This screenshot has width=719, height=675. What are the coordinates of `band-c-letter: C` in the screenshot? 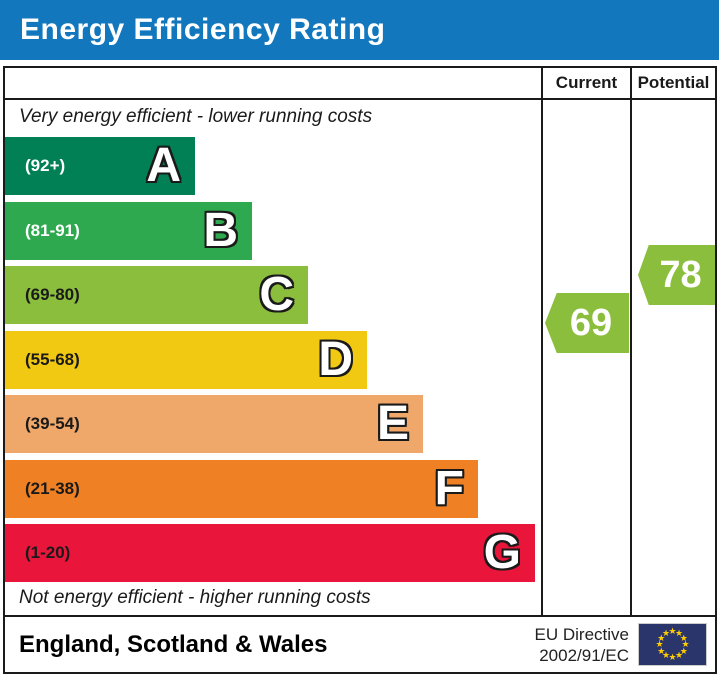 It's located at (276, 294).